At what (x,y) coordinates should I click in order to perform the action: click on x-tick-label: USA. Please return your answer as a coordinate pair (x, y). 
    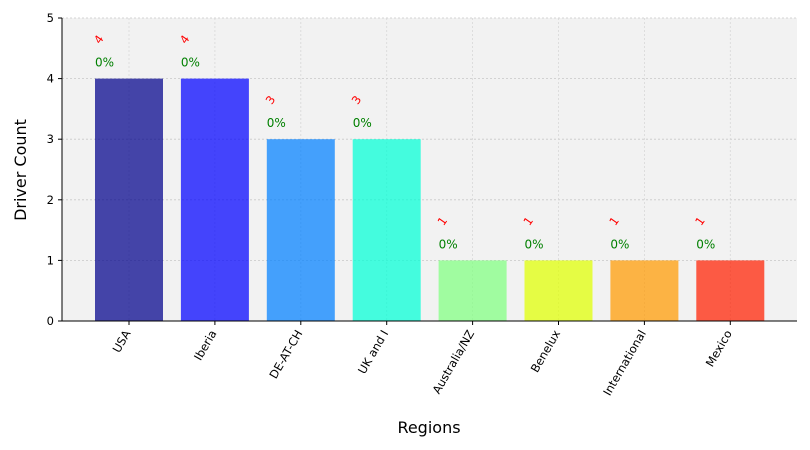
    Looking at the image, I should click on (122, 341).